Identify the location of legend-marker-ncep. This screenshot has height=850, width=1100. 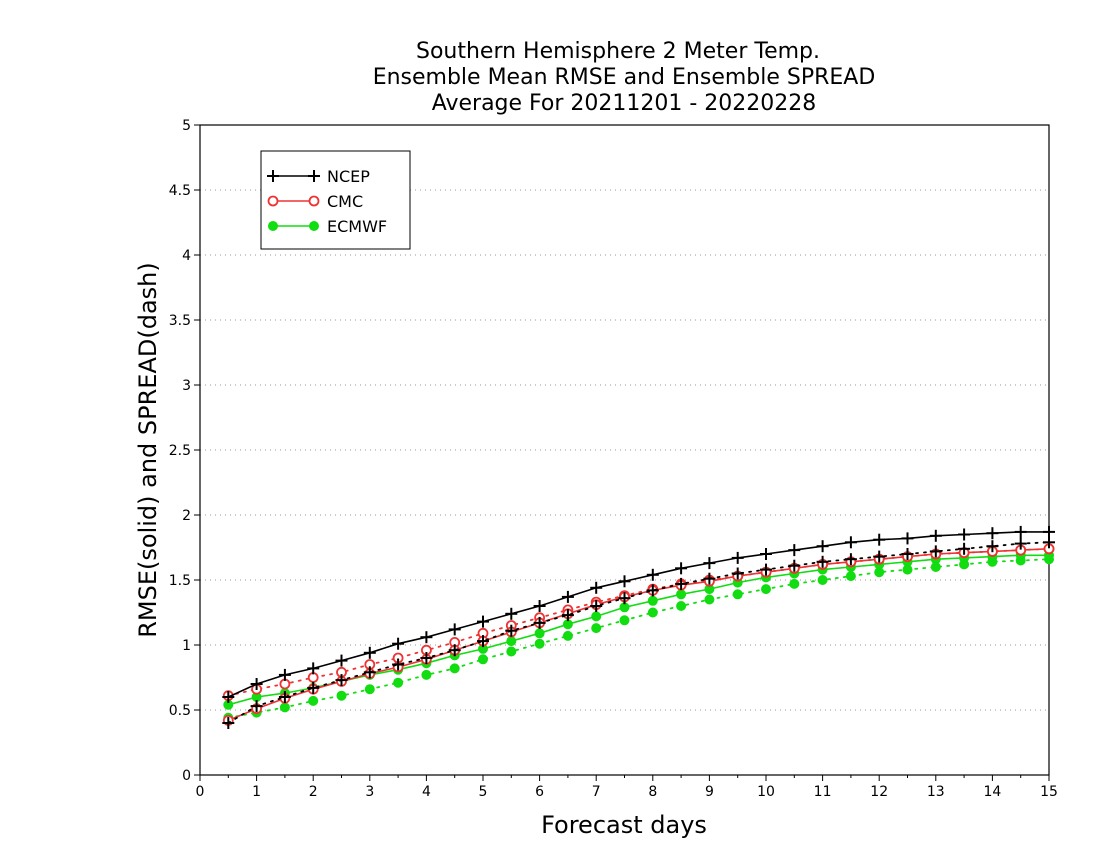
(314, 176).